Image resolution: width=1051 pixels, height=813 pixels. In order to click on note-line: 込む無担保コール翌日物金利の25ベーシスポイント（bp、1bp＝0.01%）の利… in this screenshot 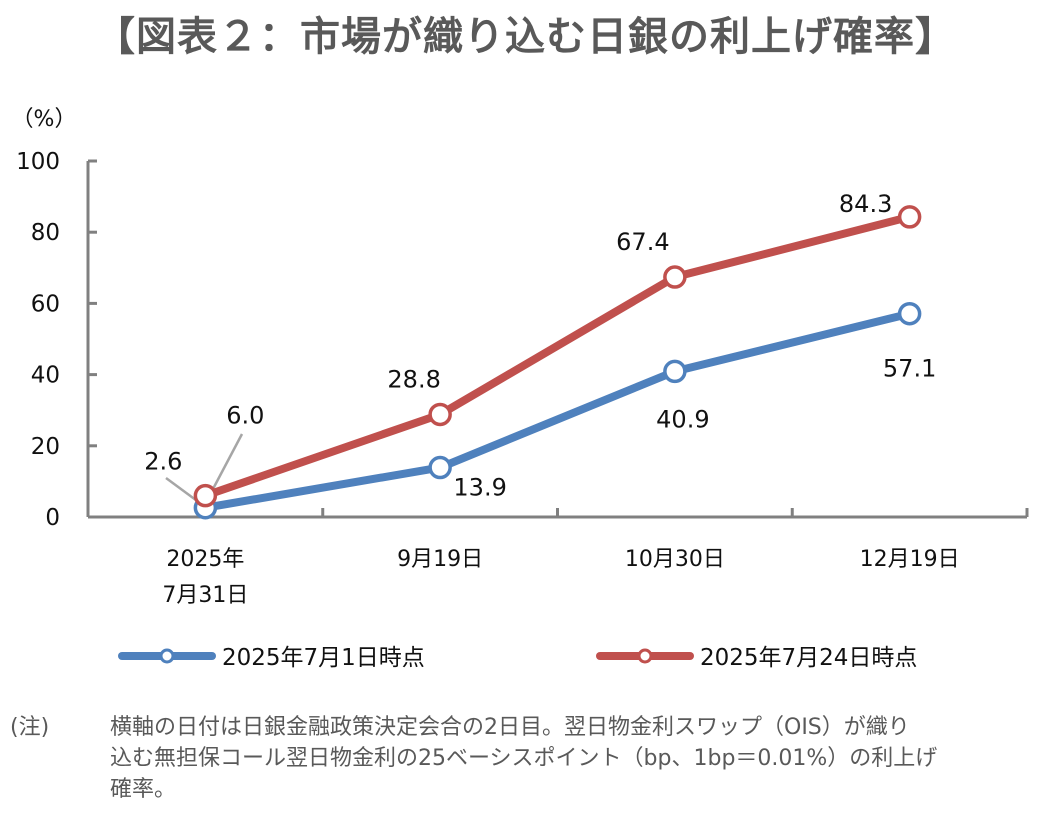, I will do `click(524, 758)`.